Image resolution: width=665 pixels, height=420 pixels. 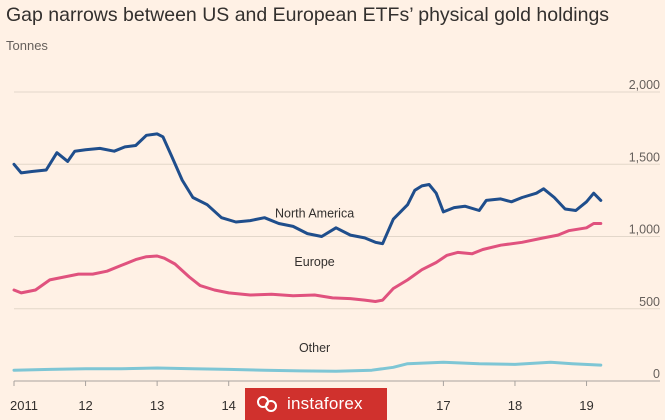 I want to click on x-tick-label-2018: 18, so click(x=515, y=405).